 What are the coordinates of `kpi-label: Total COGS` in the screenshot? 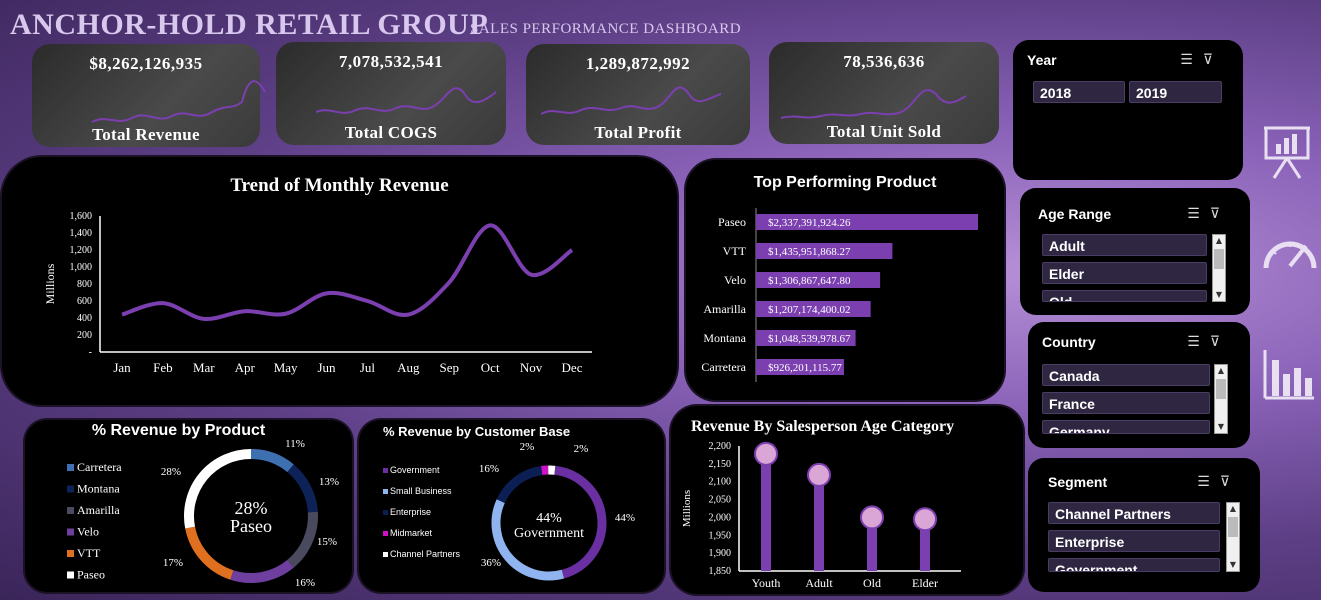 It's located at (391, 132).